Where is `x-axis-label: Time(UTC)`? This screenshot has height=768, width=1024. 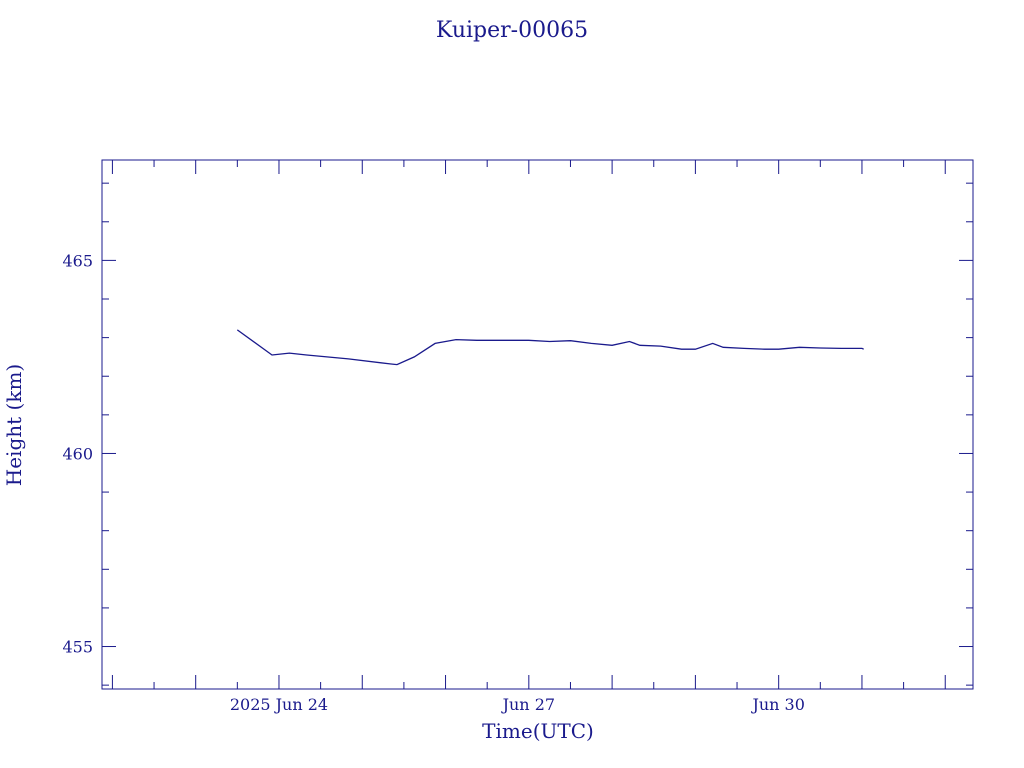
x-axis-label: Time(UTC) is located at coordinates (538, 731).